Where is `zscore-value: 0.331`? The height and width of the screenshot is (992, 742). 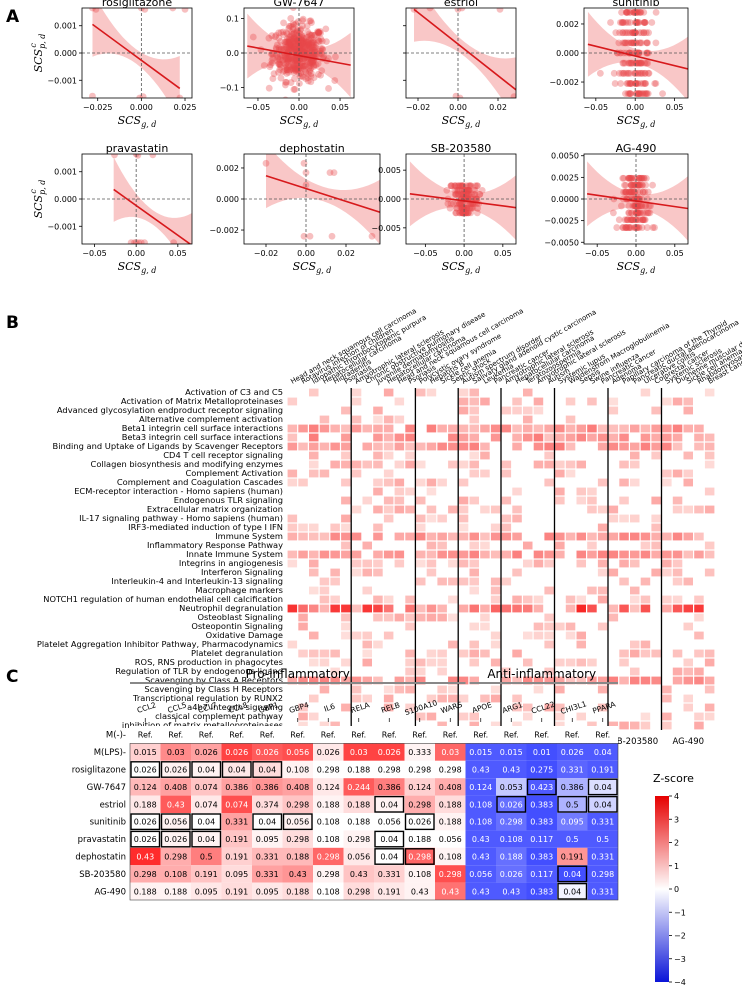
zscore-value: 0.331 is located at coordinates (389, 874).